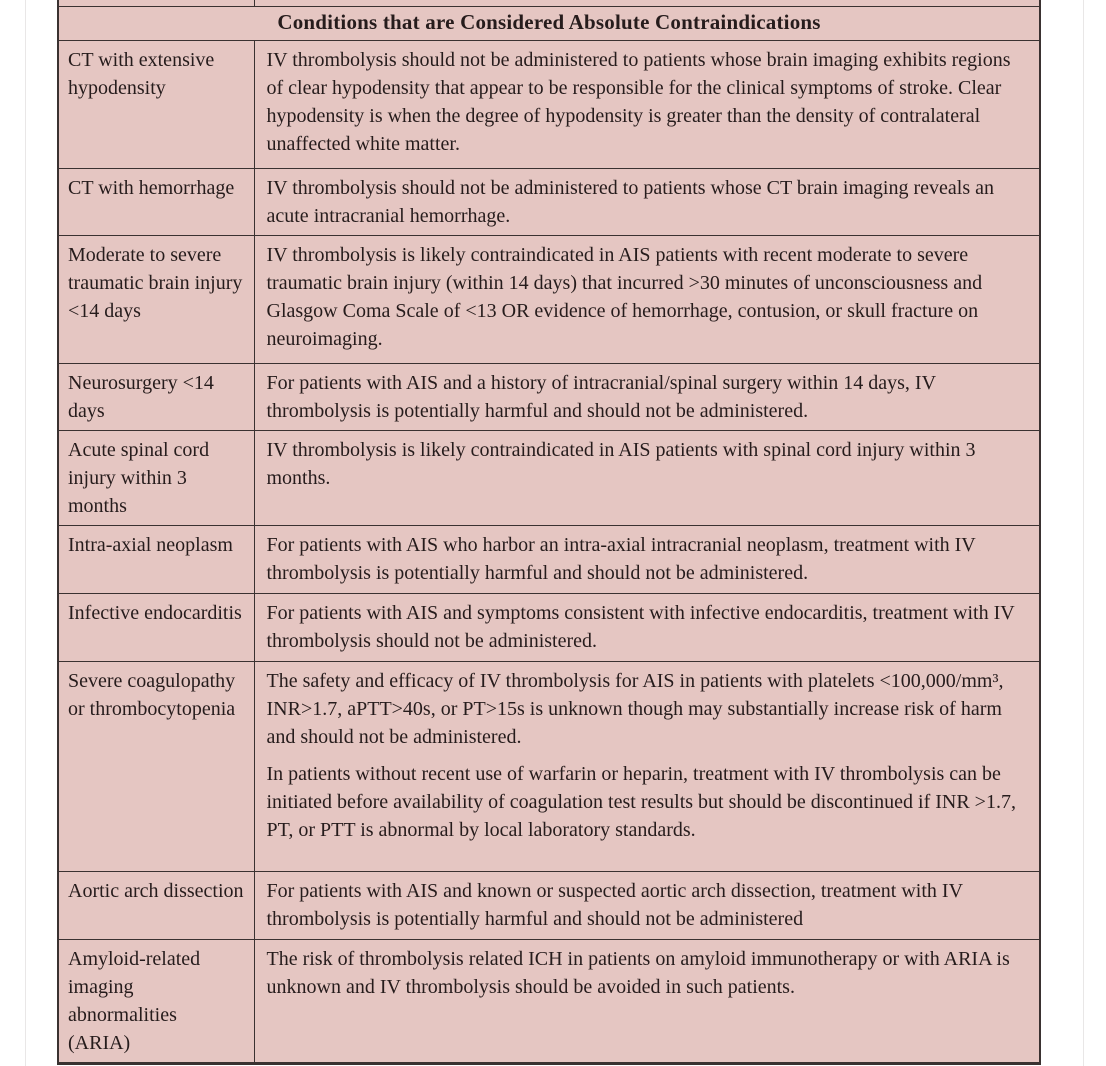  Describe the element at coordinates (156, 396) in the screenshot. I see `condition-cell: Neurosurgery <14 days` at that location.